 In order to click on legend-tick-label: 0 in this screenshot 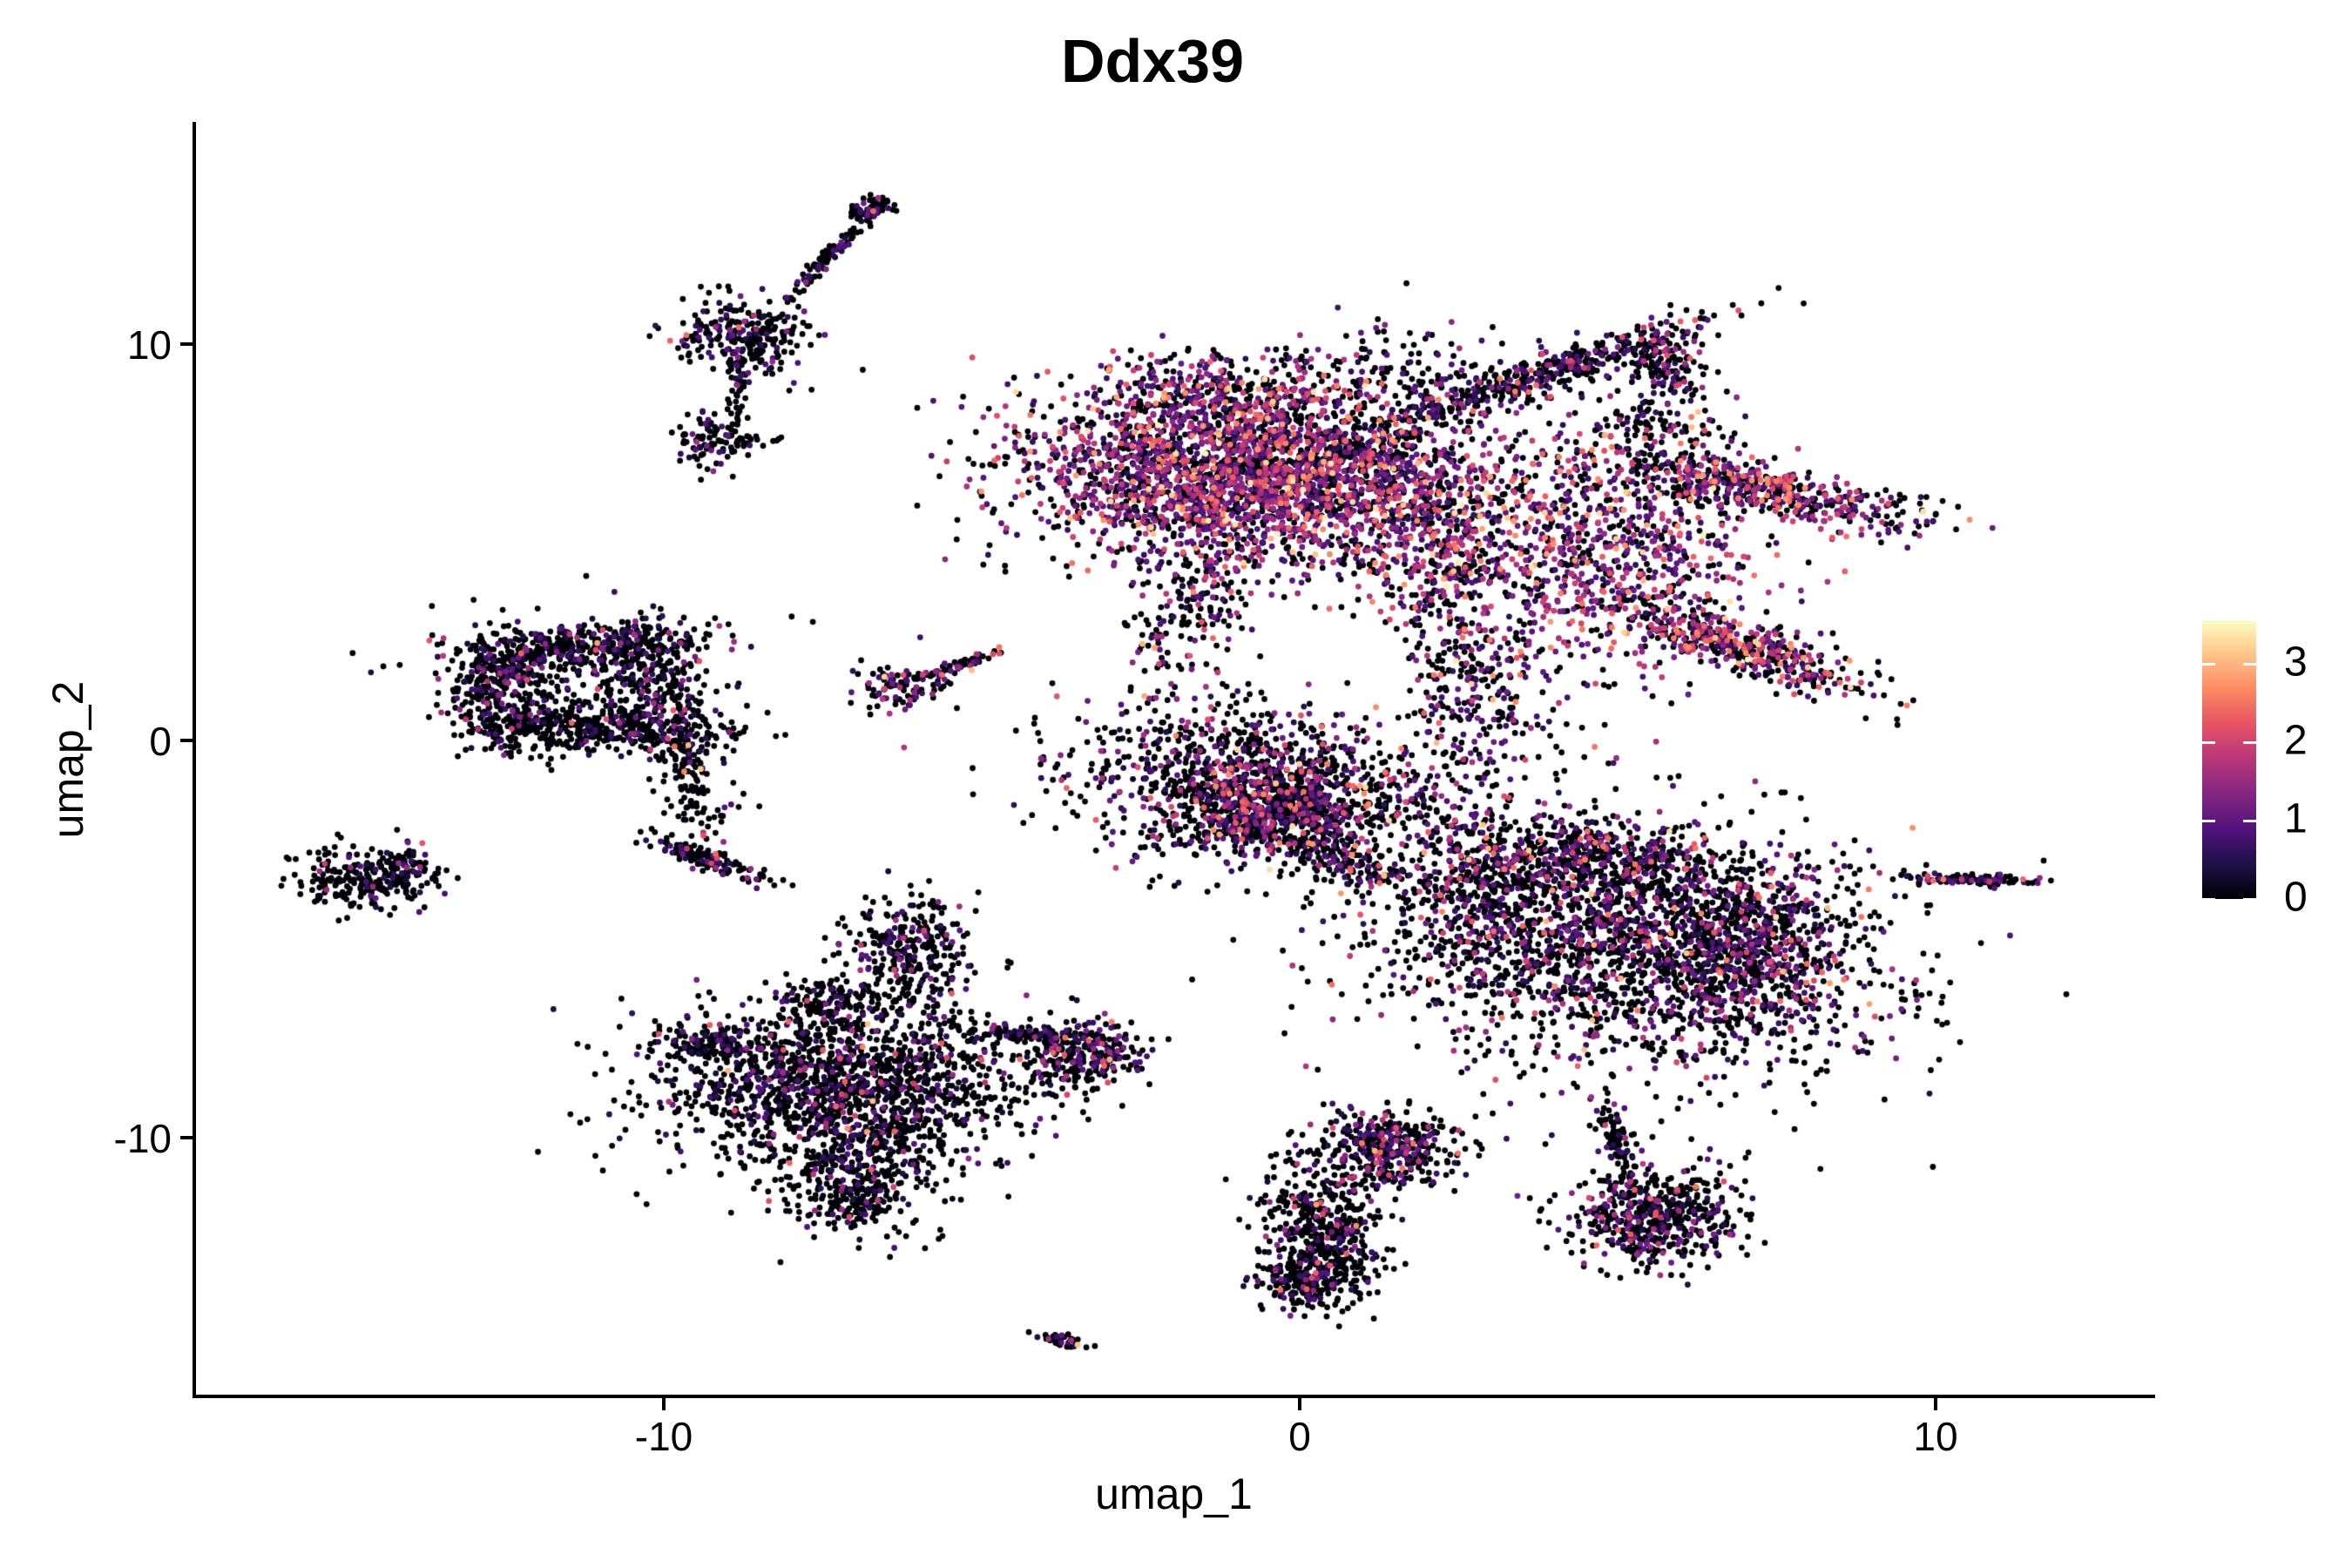, I will do `click(2296, 897)`.